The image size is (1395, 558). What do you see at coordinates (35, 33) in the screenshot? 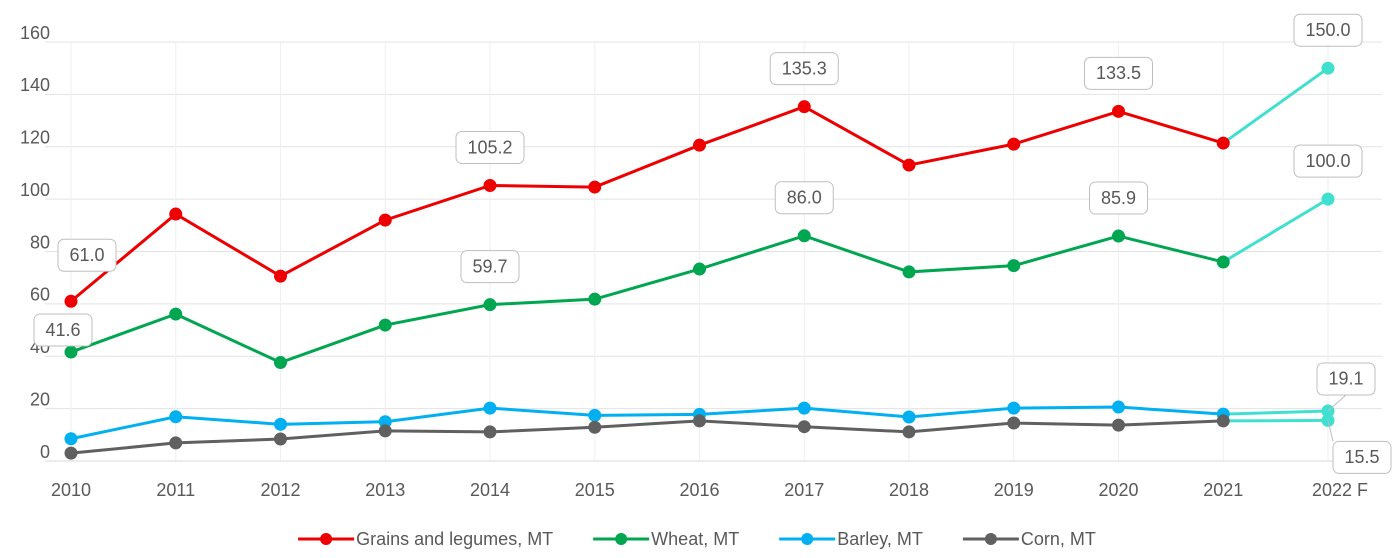
I see `y-tick-label: 160` at bounding box center [35, 33].